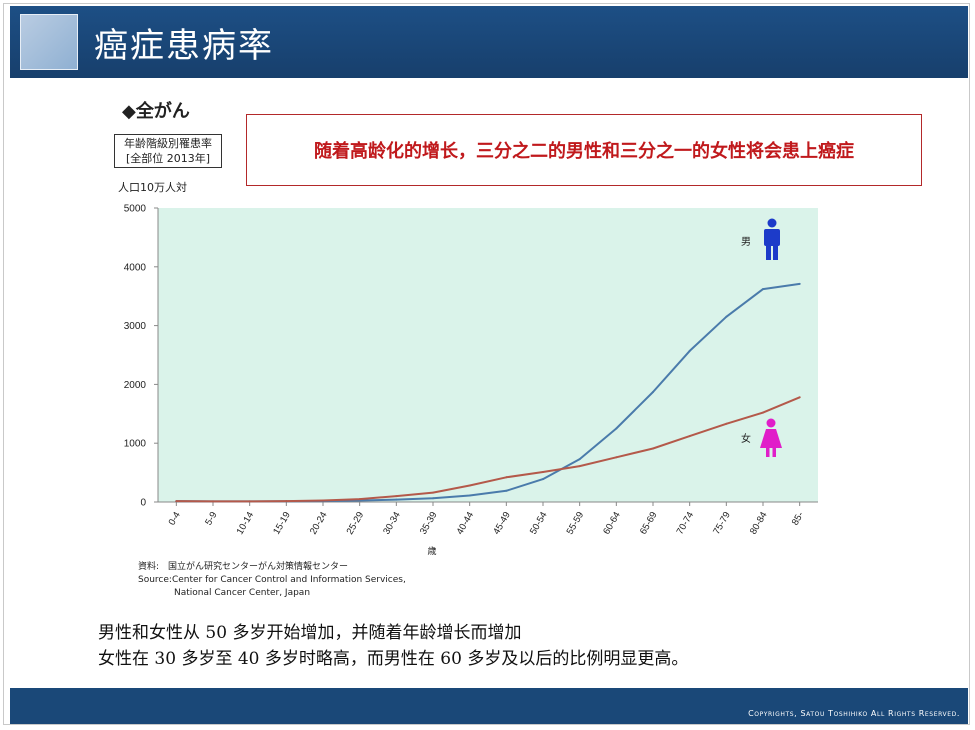 Image resolution: width=975 pixels, height=730 pixels. What do you see at coordinates (319, 523) in the screenshot?
I see `x-tick-label: 20-24` at bounding box center [319, 523].